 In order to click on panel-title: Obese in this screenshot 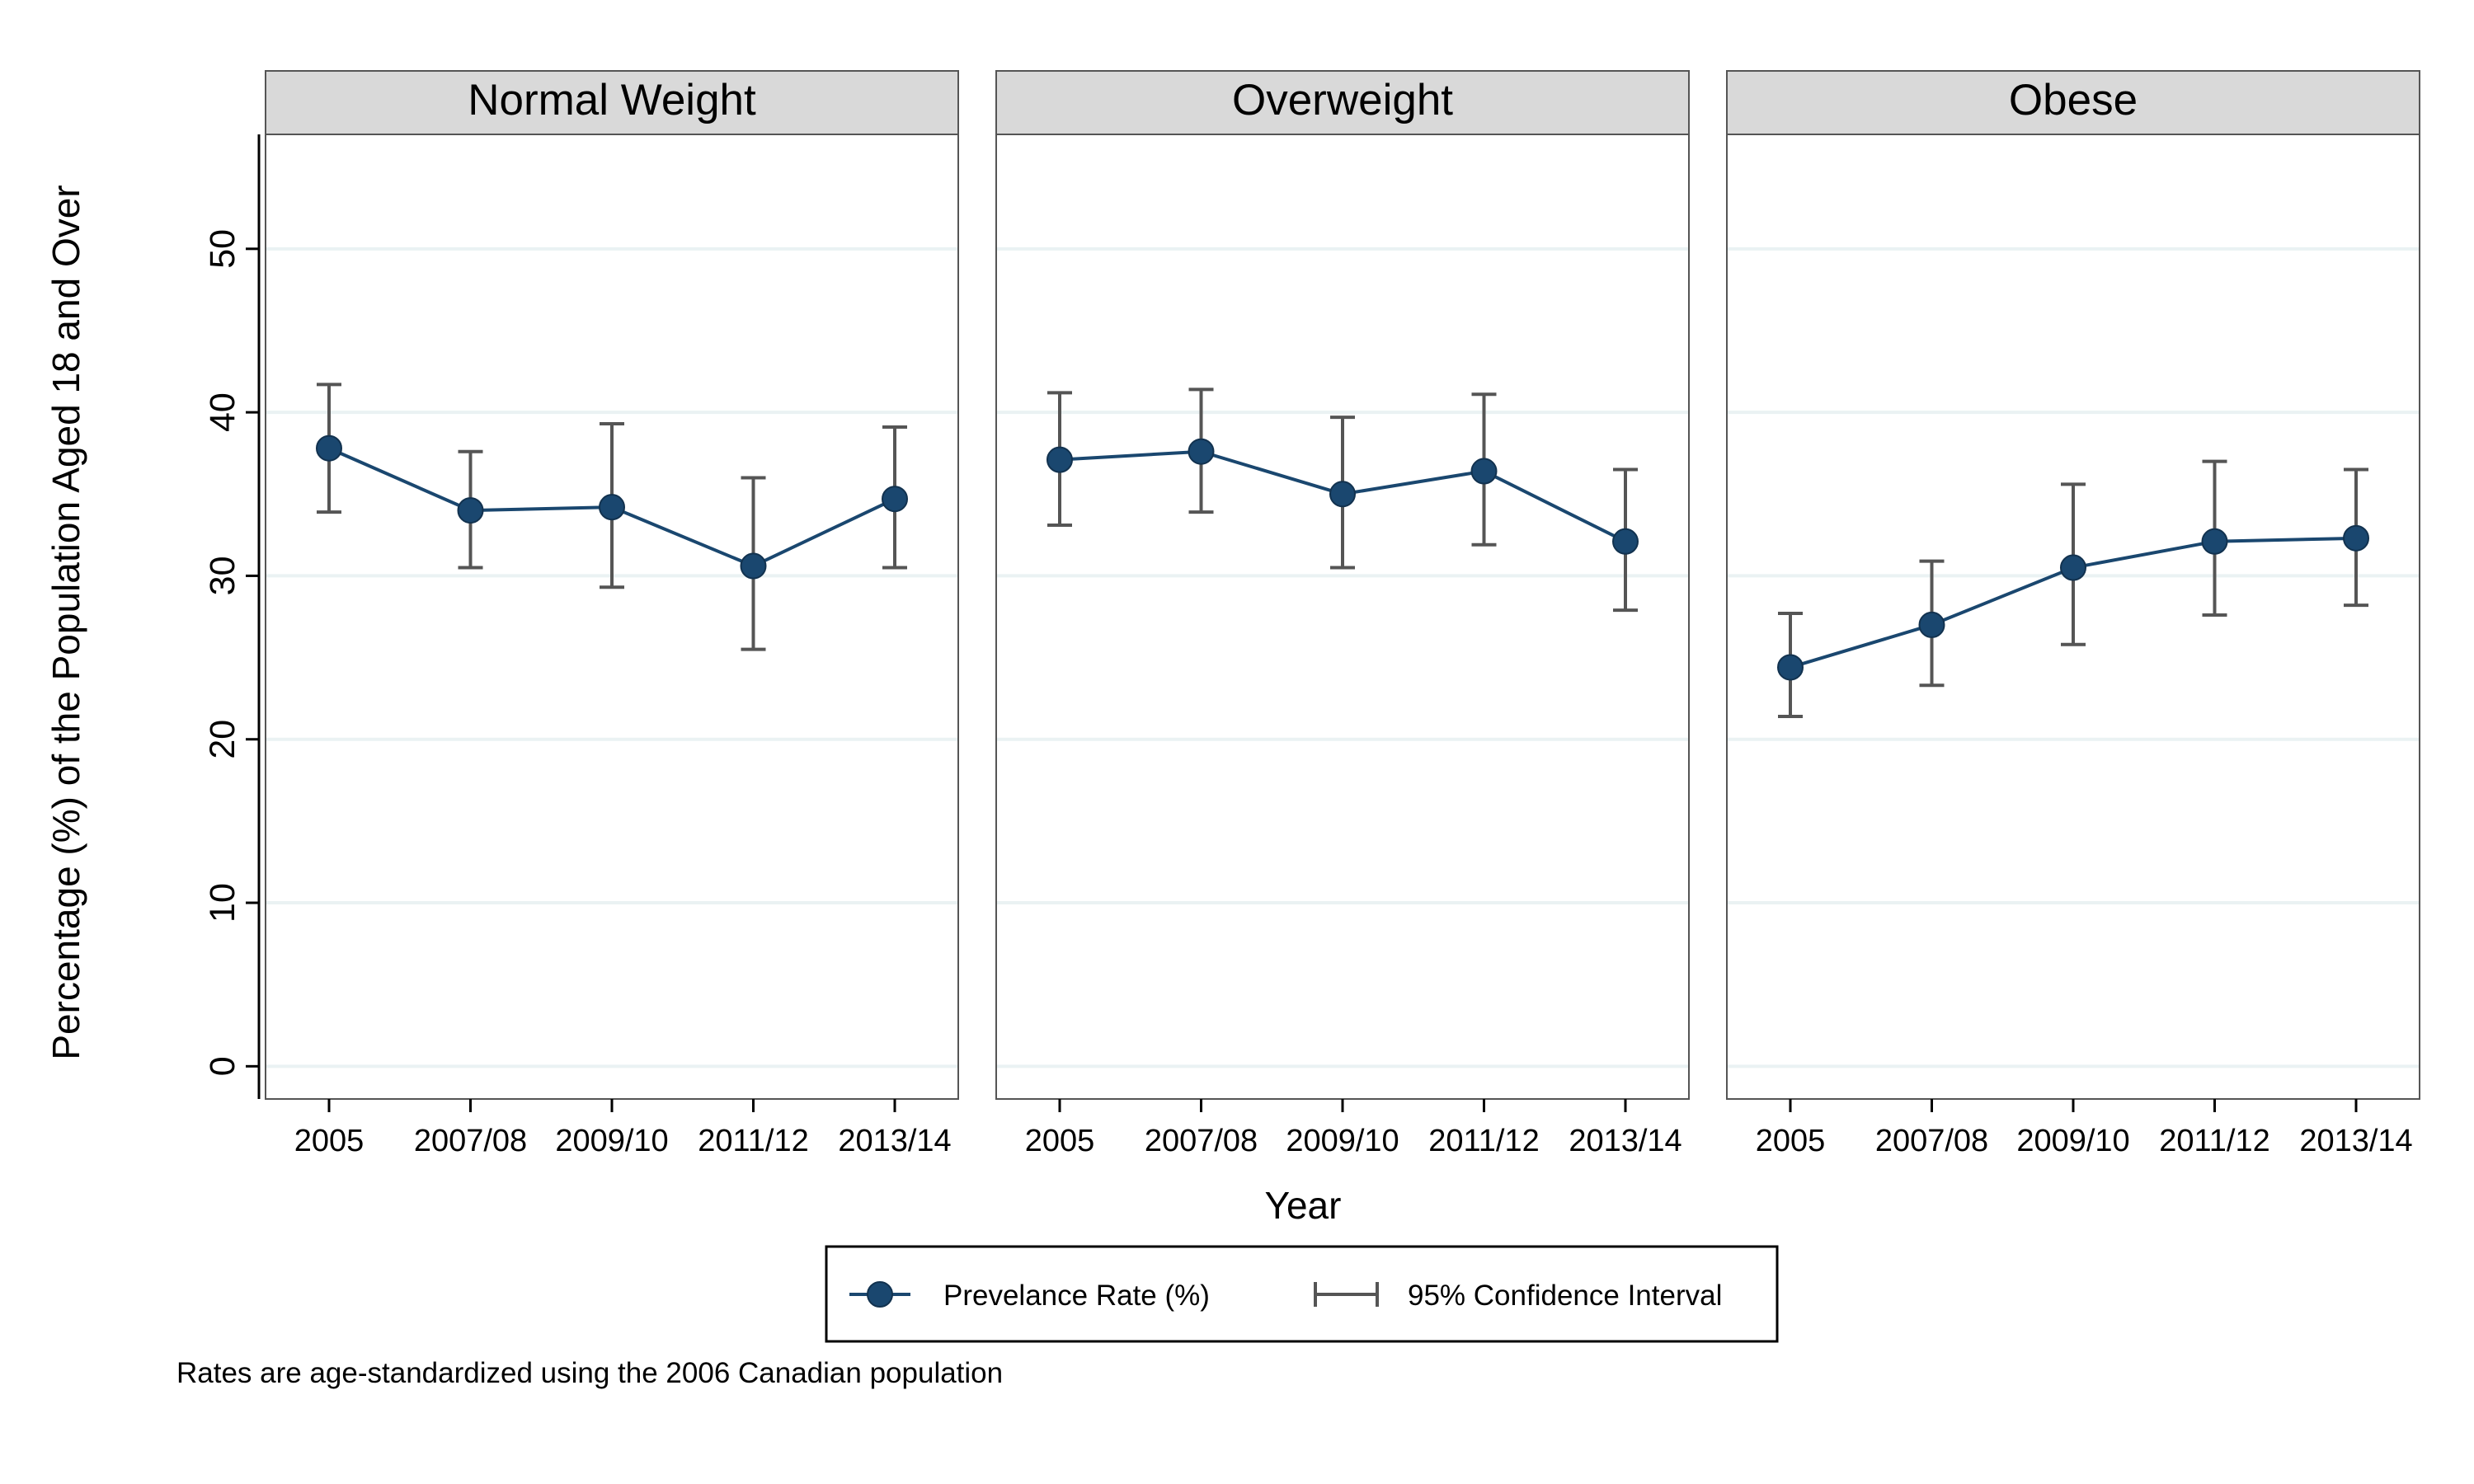, I will do `click(2073, 100)`.